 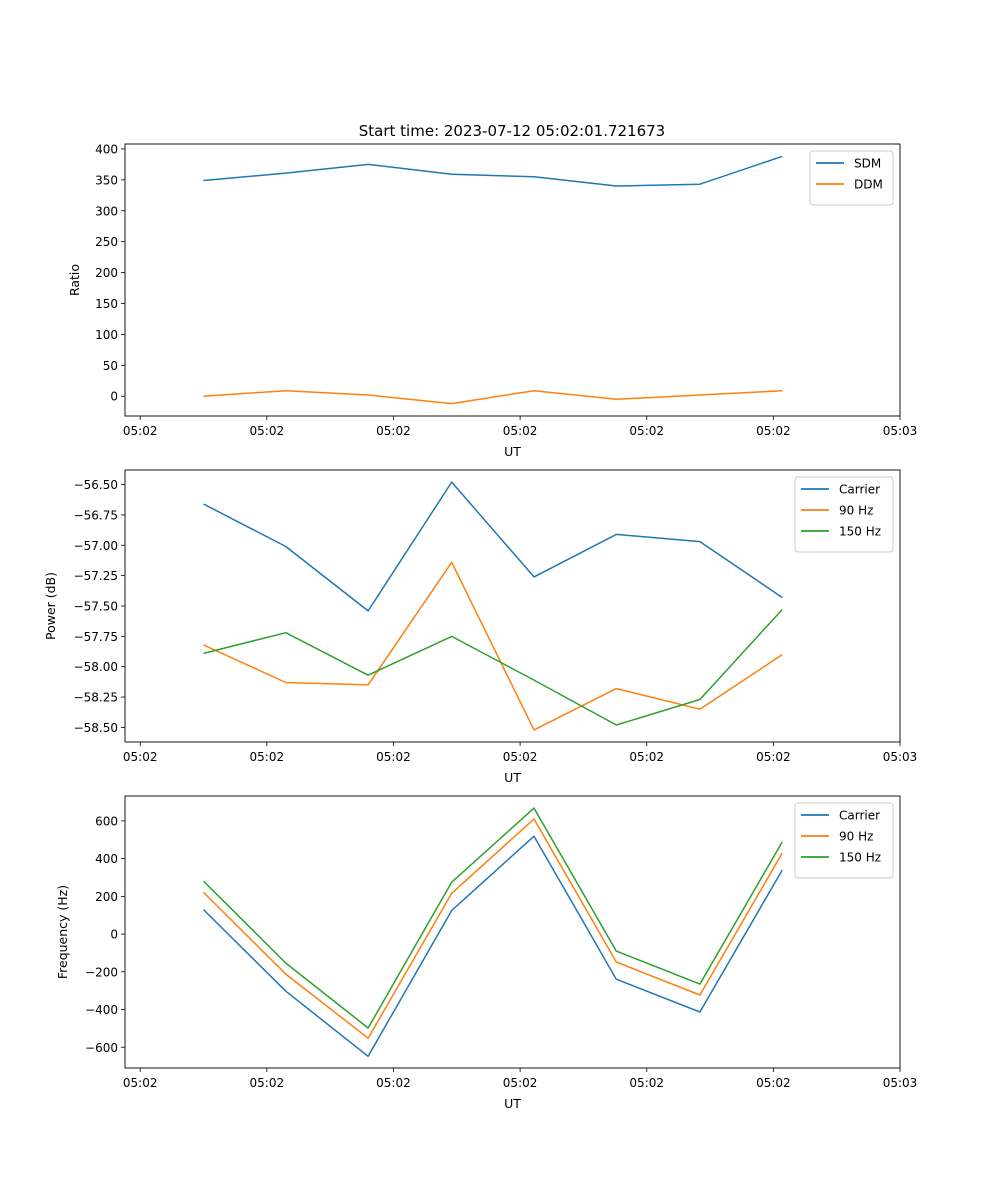 What do you see at coordinates (96, 515) in the screenshot?
I see `y-tick-label: −56.75` at bounding box center [96, 515].